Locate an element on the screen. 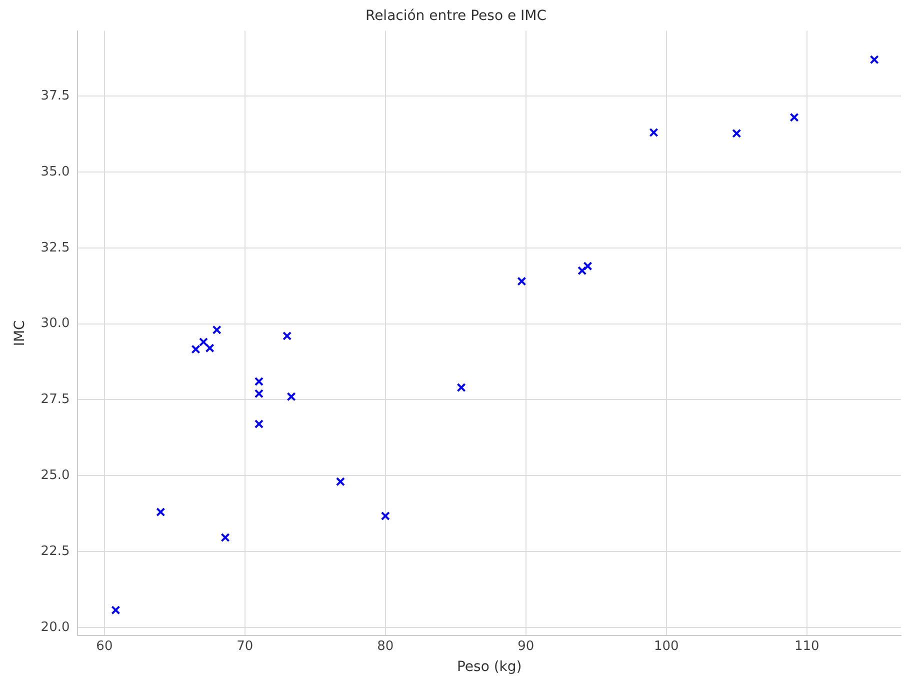  y-tick-label: 35.0 is located at coordinates (55, 172).